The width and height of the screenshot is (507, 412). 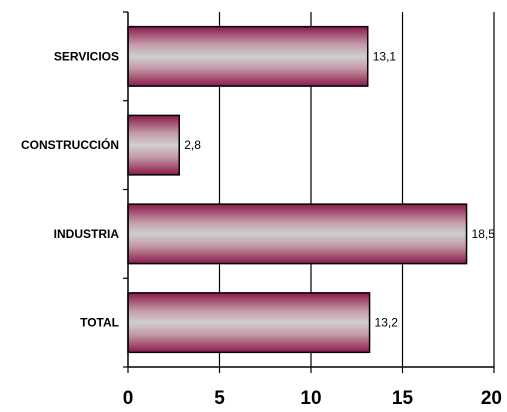 What do you see at coordinates (387, 323) in the screenshot?
I see `value-label-total: 13,2` at bounding box center [387, 323].